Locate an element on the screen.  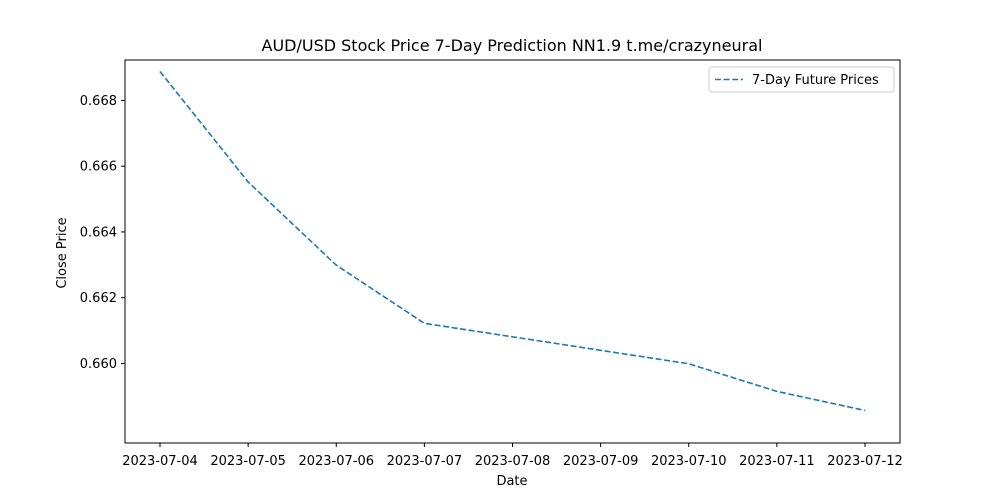
x-tick-label: 2023-07-12 is located at coordinates (865, 461).